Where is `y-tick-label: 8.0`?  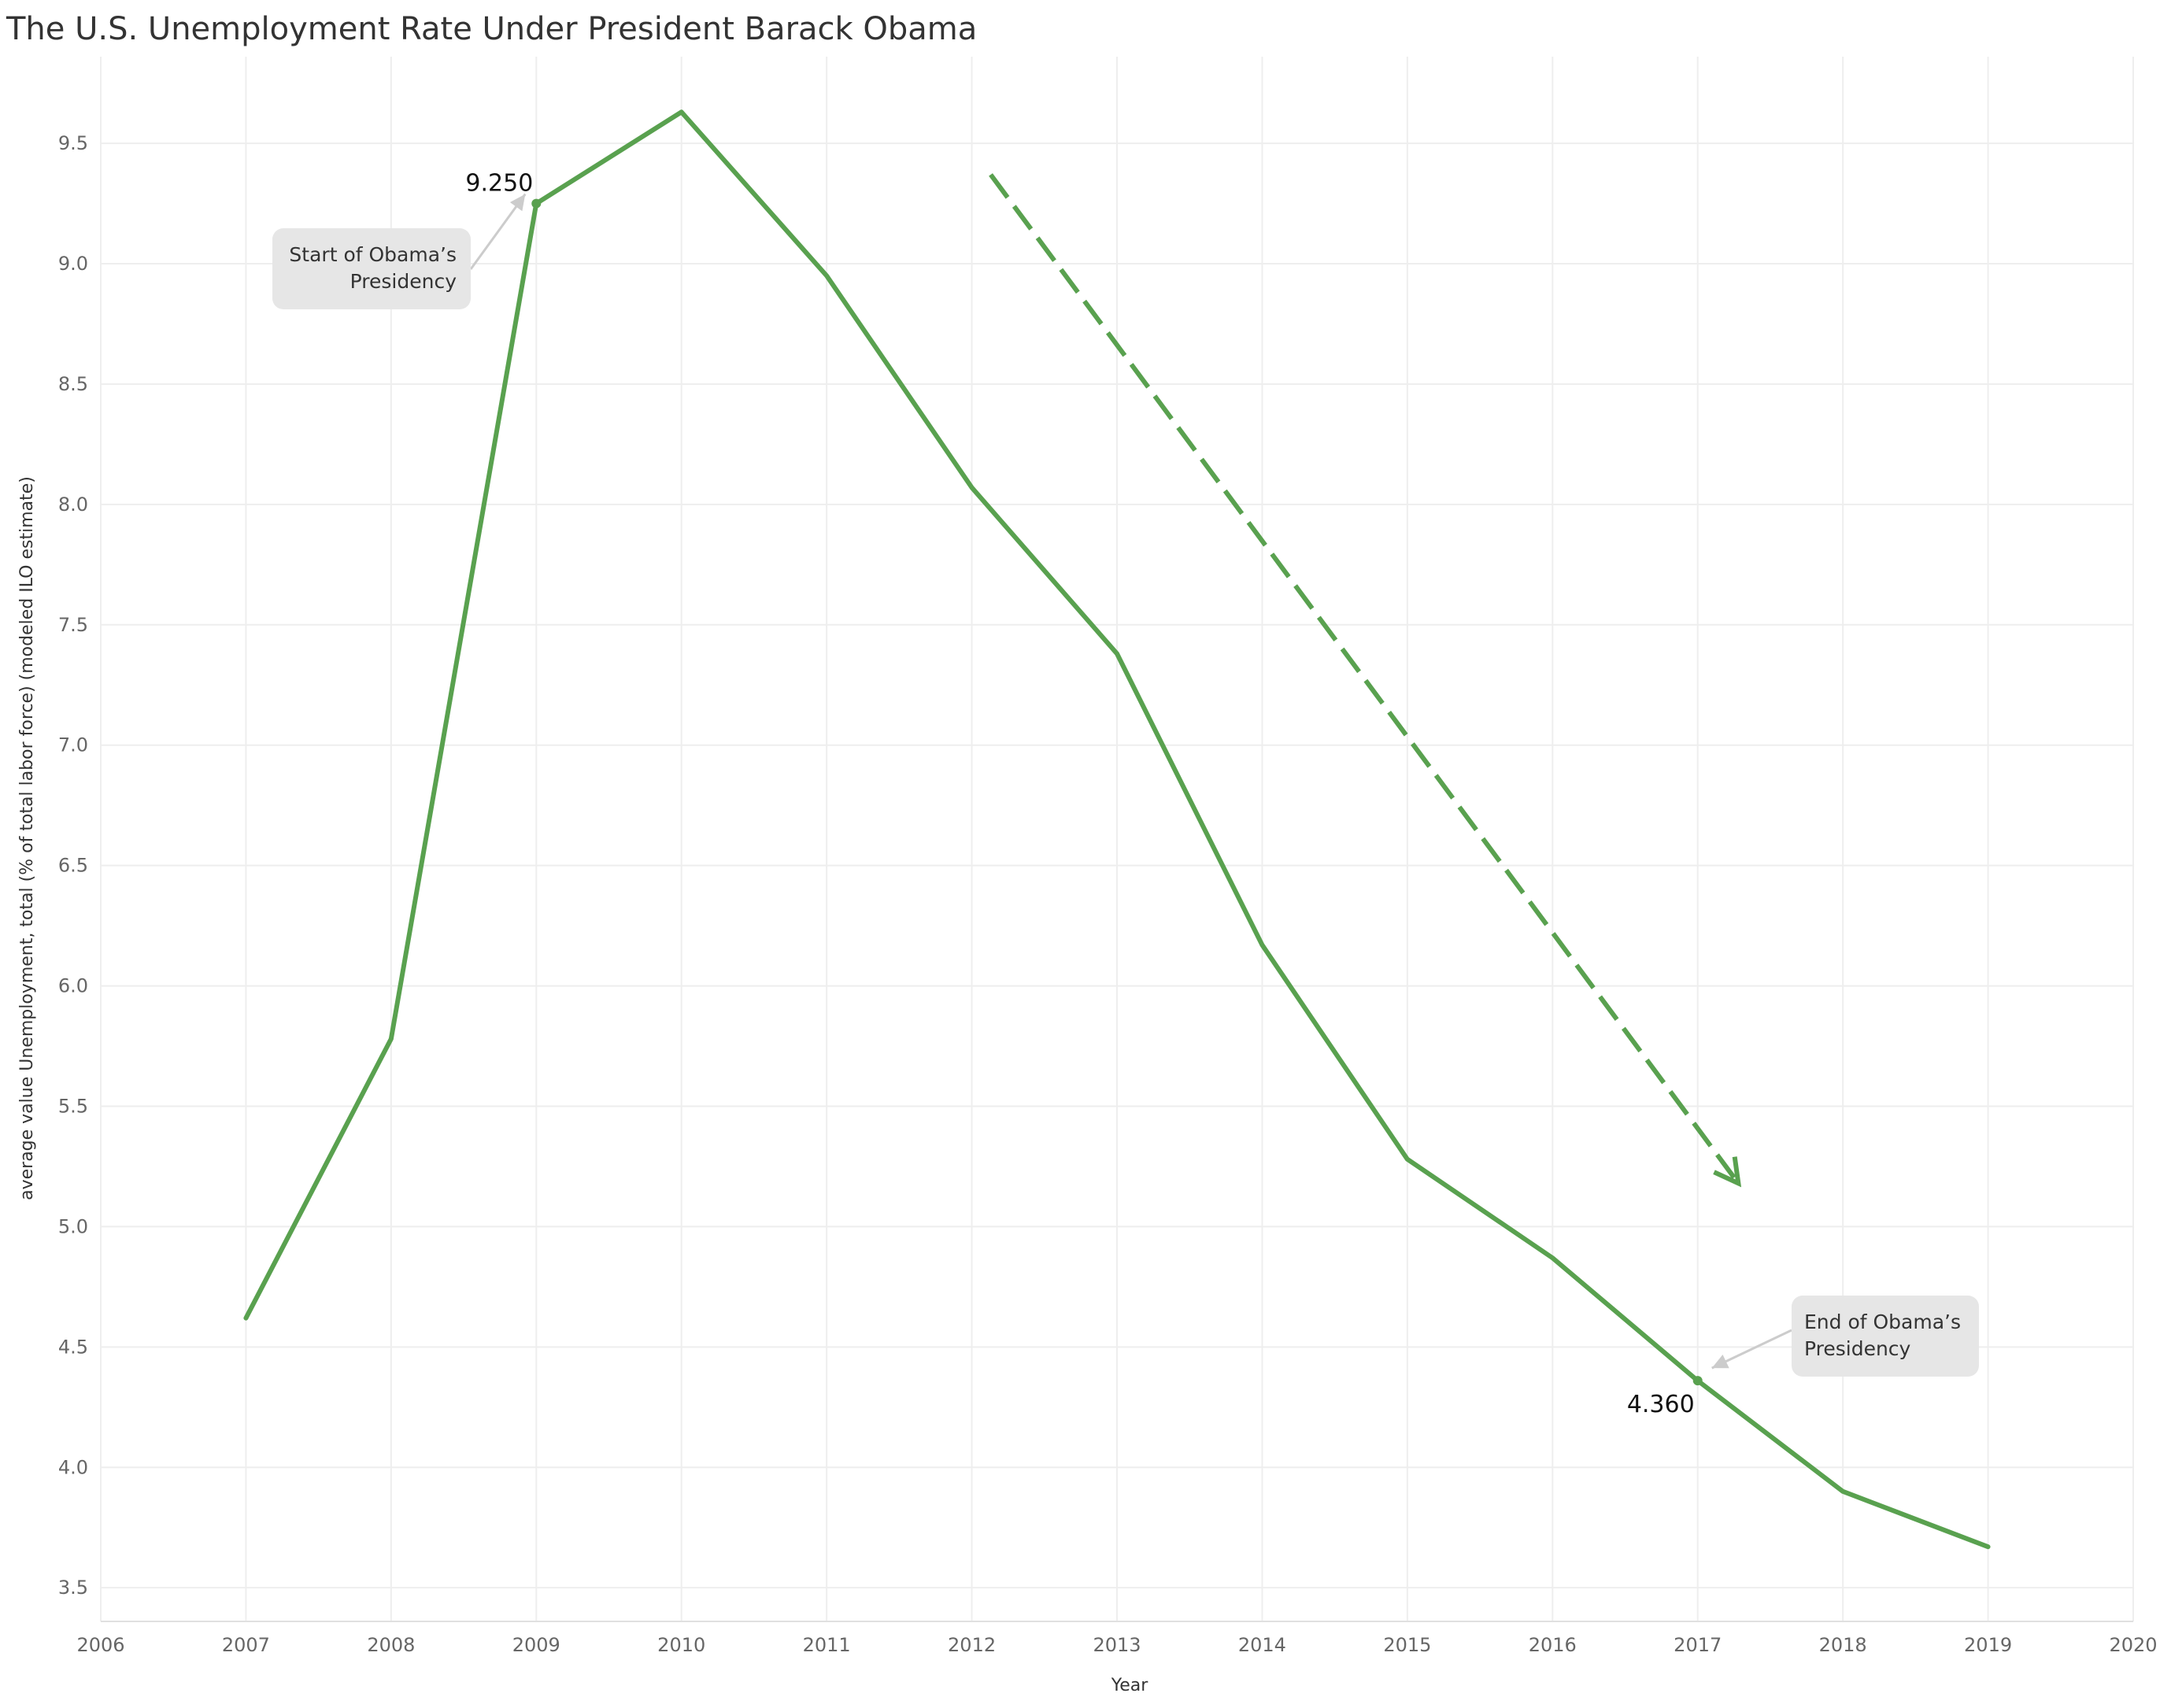
y-tick-label: 8.0 is located at coordinates (73, 505).